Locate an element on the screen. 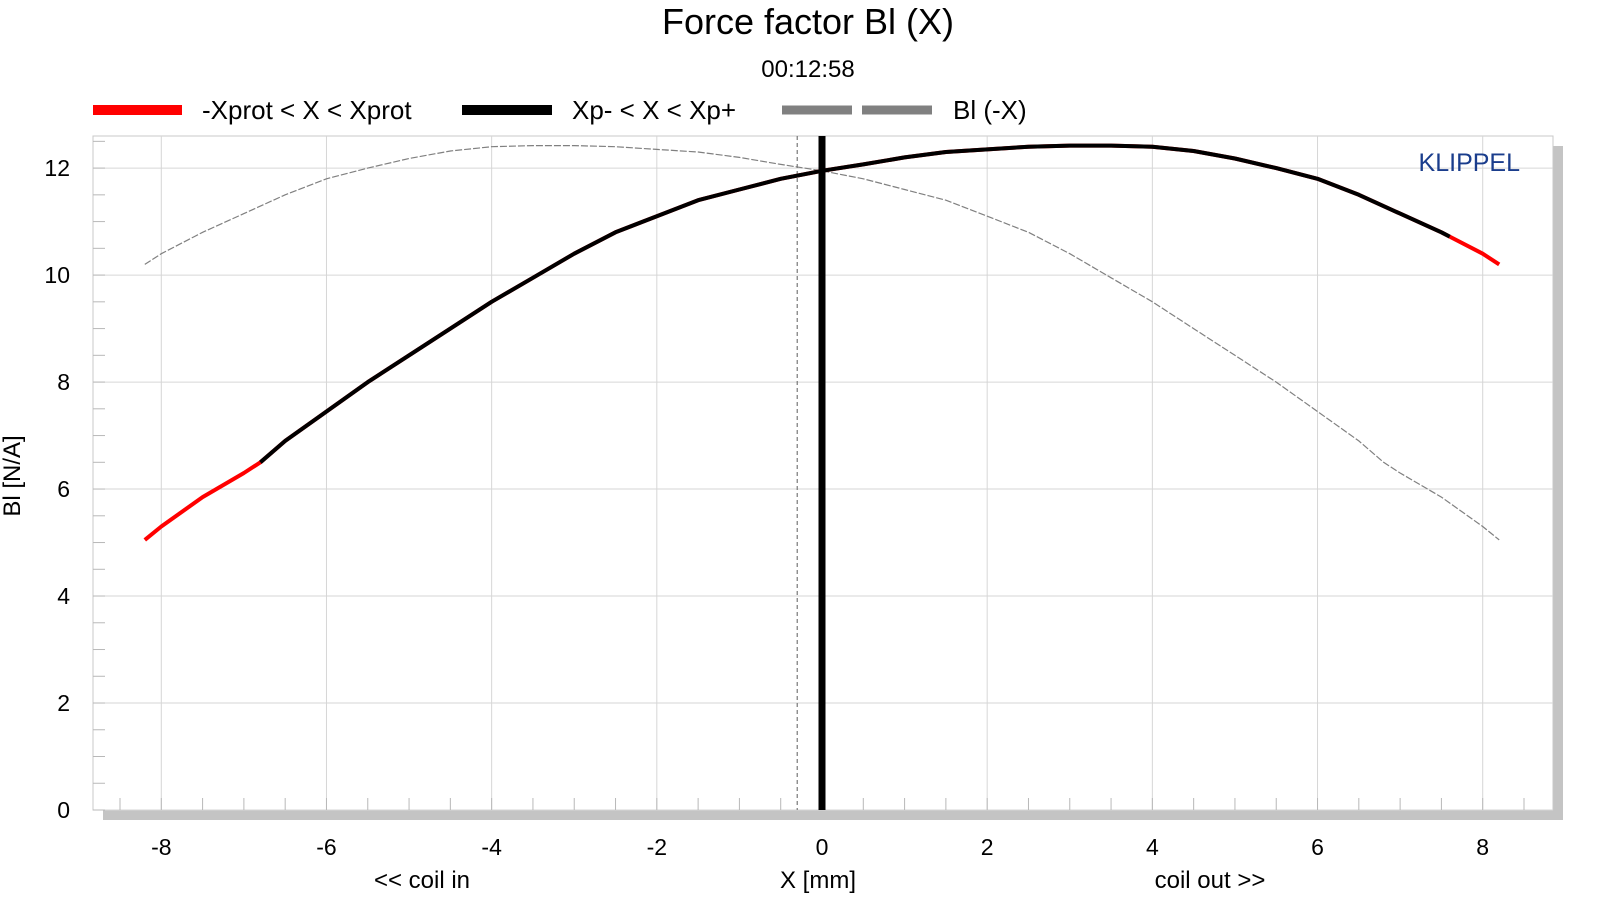  y-tick-label: 2 is located at coordinates (63, 703).